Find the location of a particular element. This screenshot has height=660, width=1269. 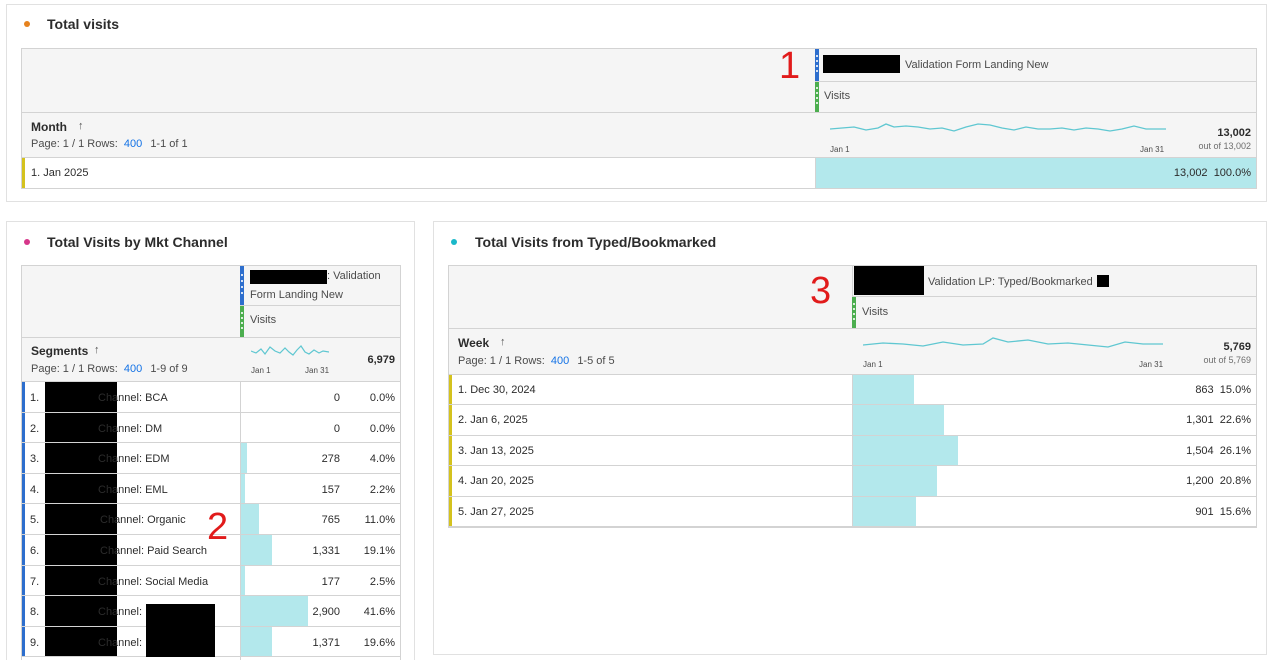

row-number: 1. is located at coordinates (35, 398).